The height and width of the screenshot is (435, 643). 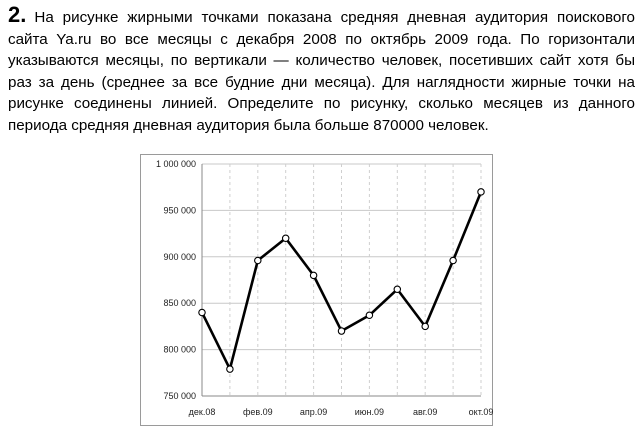 What do you see at coordinates (425, 412) in the screenshot?
I see `x-tick-label: авг.09` at bounding box center [425, 412].